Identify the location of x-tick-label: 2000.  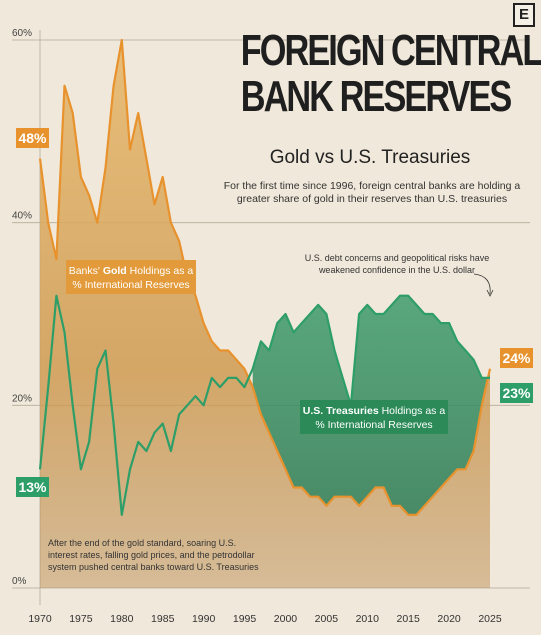
(286, 619).